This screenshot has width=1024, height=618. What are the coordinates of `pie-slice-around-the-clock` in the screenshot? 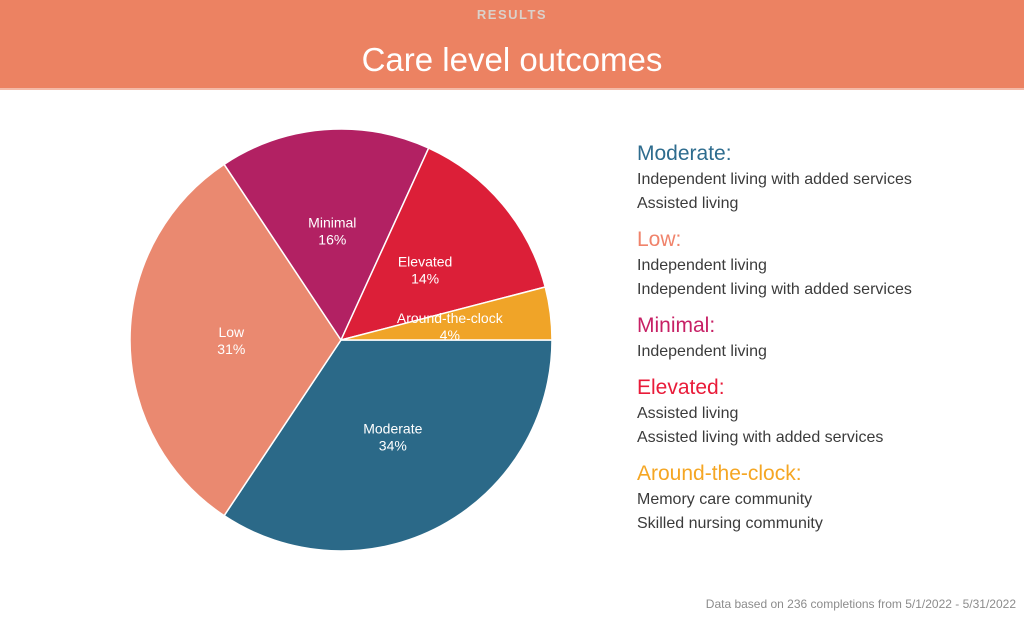 It's located at (446, 313).